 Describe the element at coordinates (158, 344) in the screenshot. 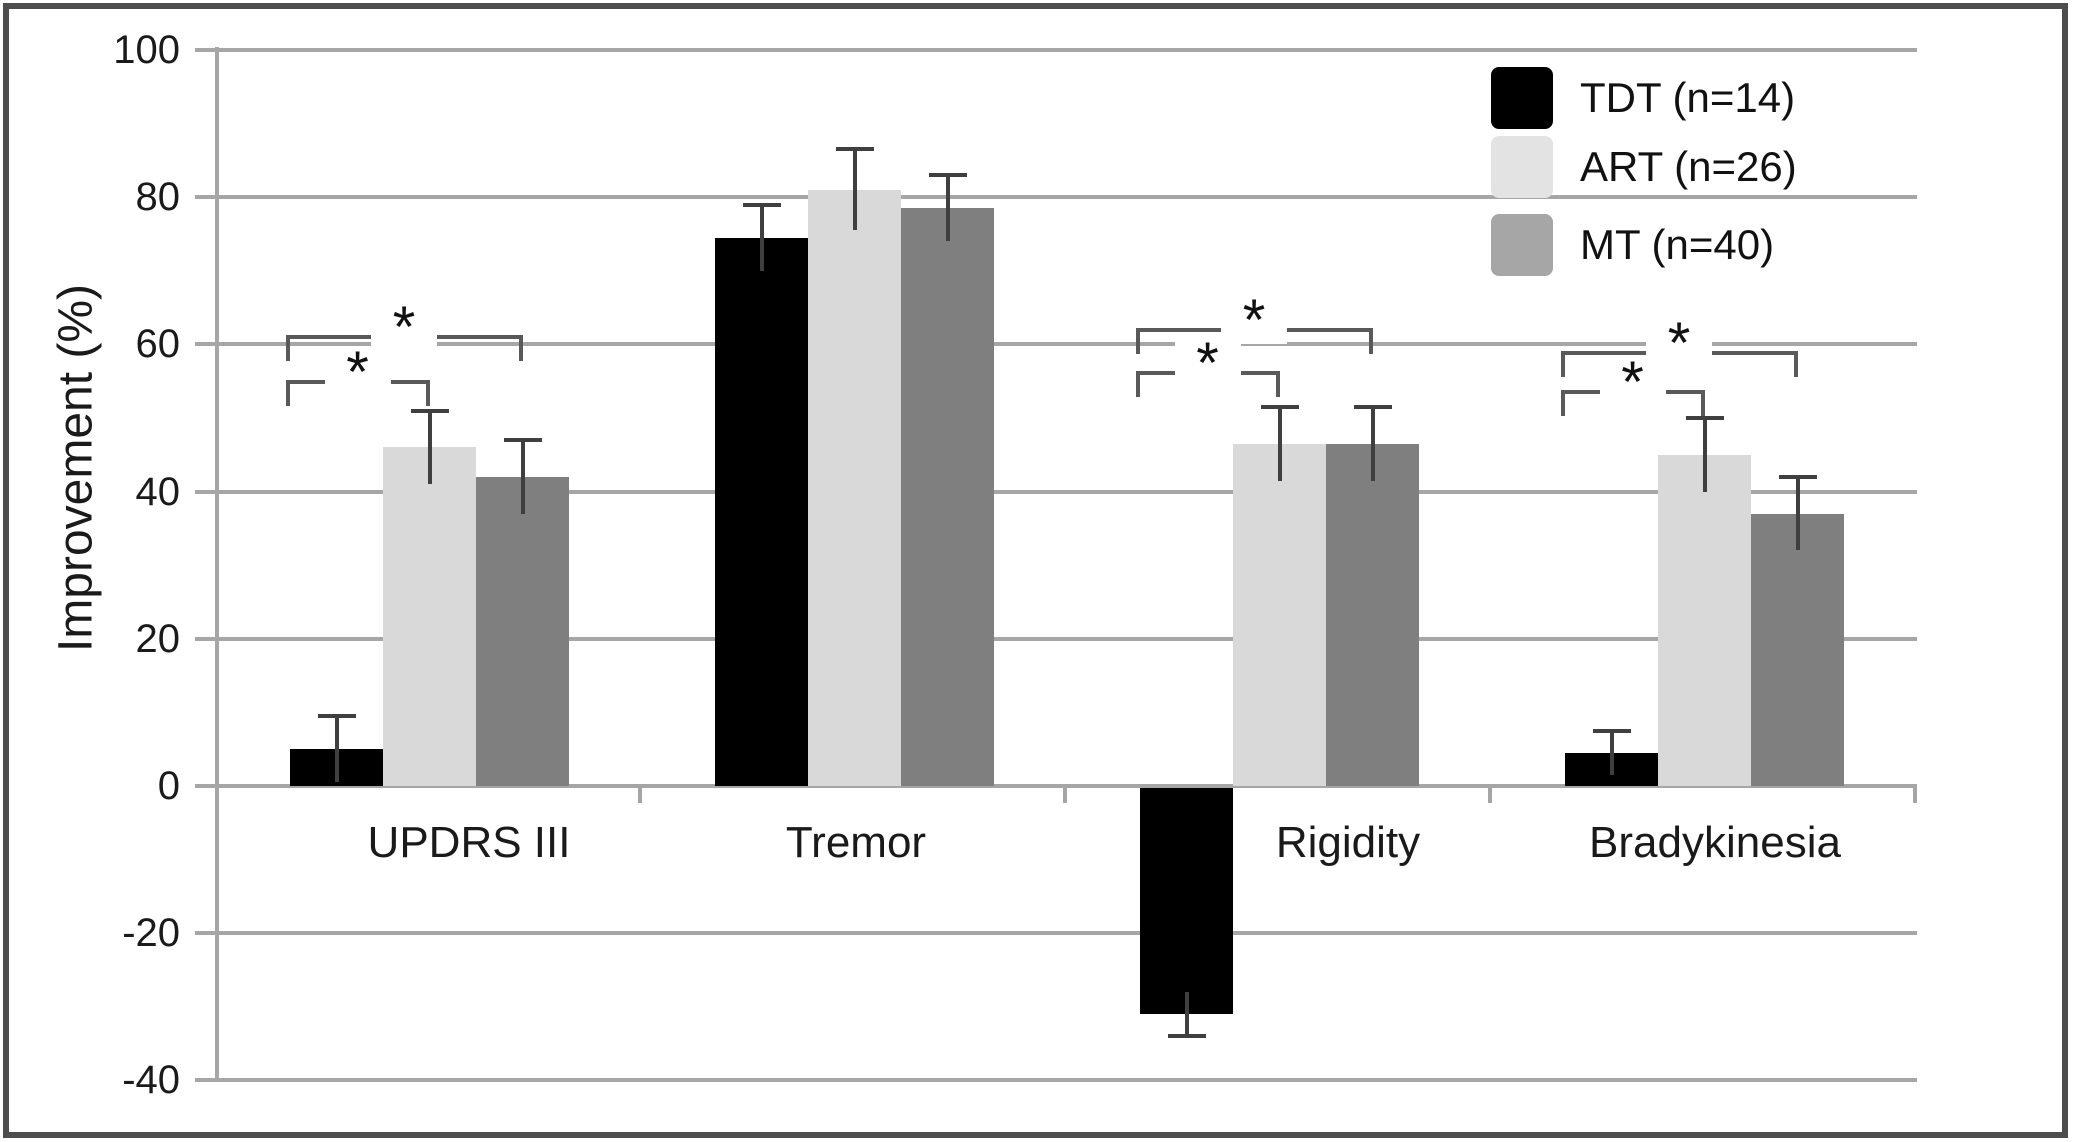

I see `y-tick-label: 60` at that location.